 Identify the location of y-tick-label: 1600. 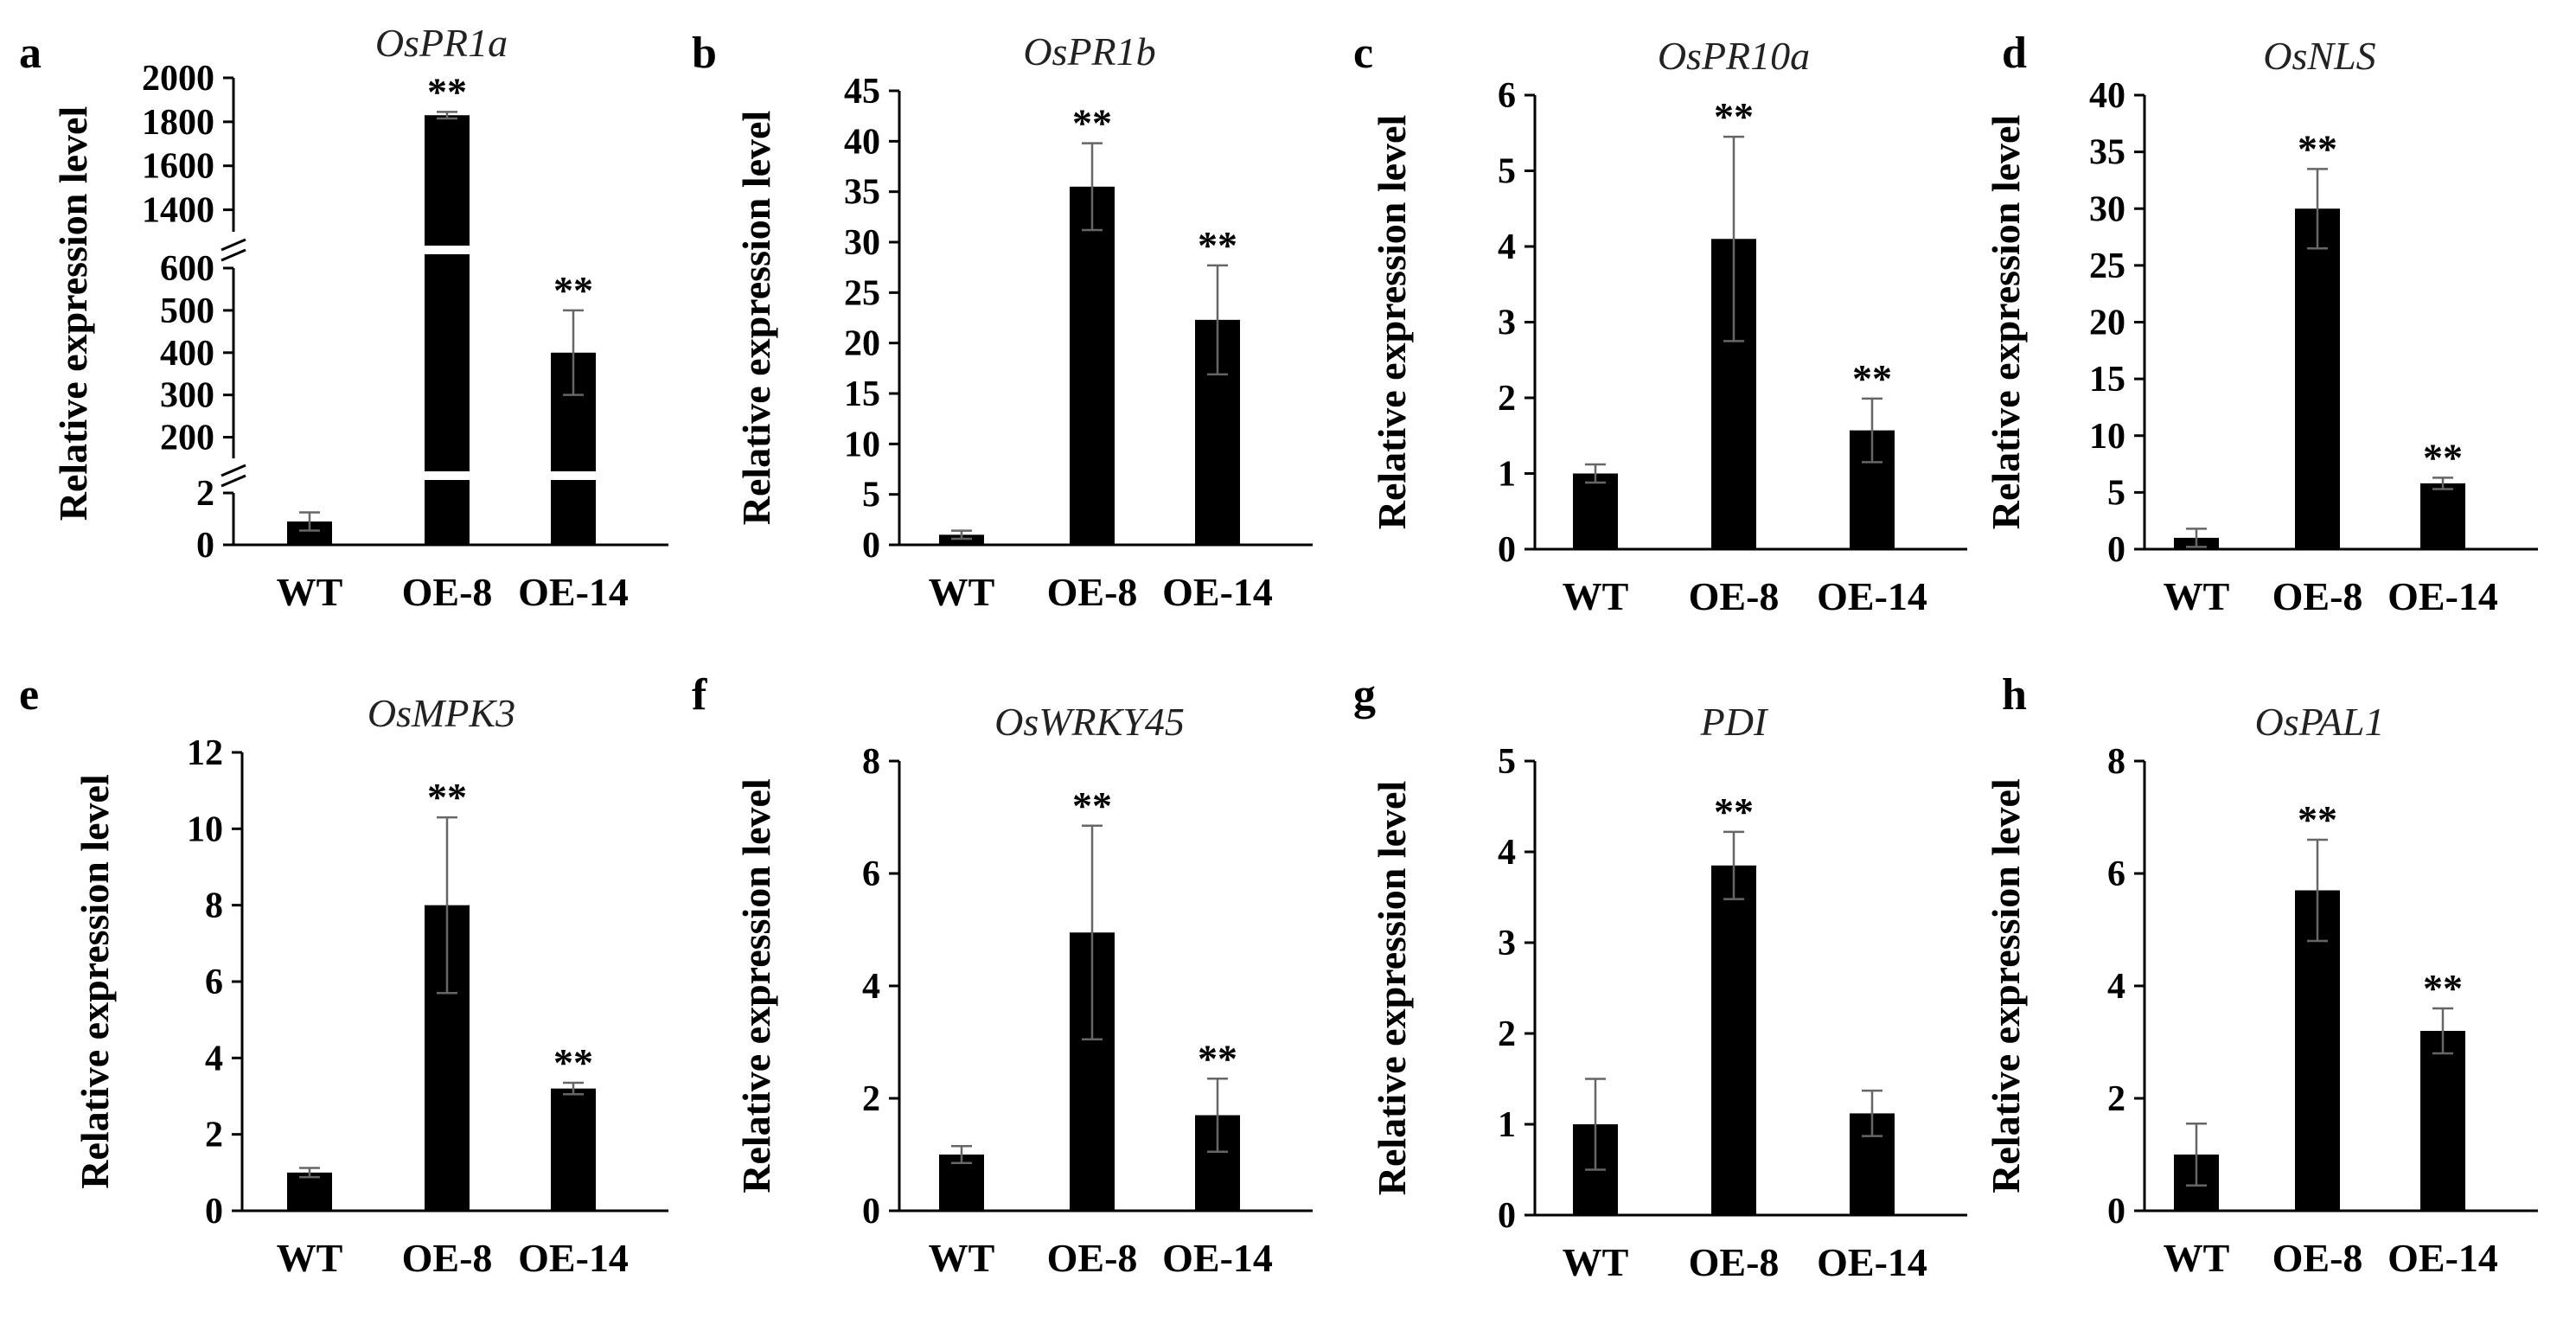
(178, 167).